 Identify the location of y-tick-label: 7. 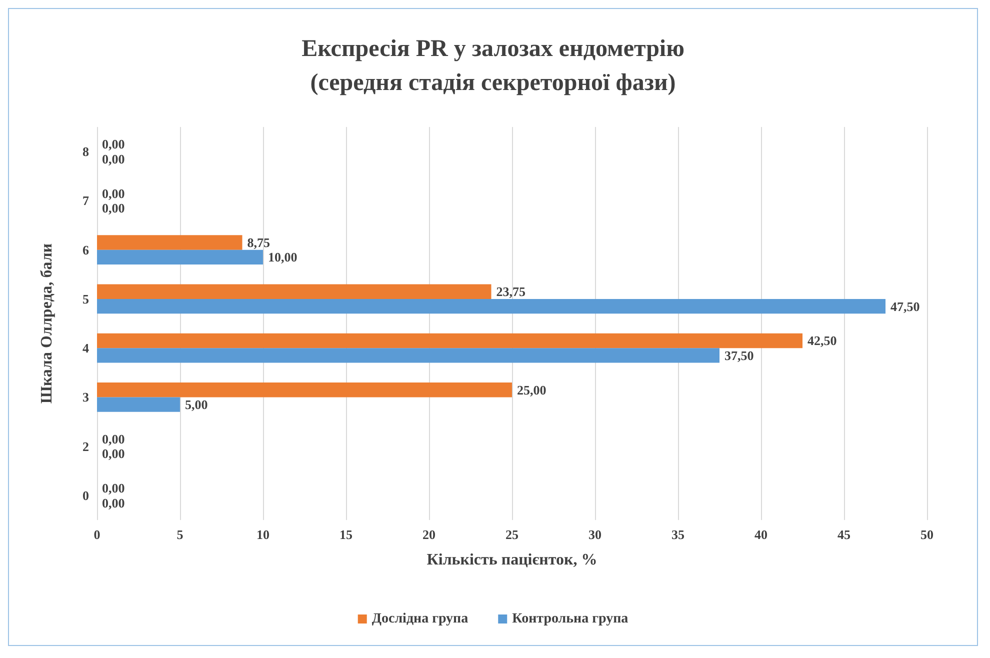
(86, 200).